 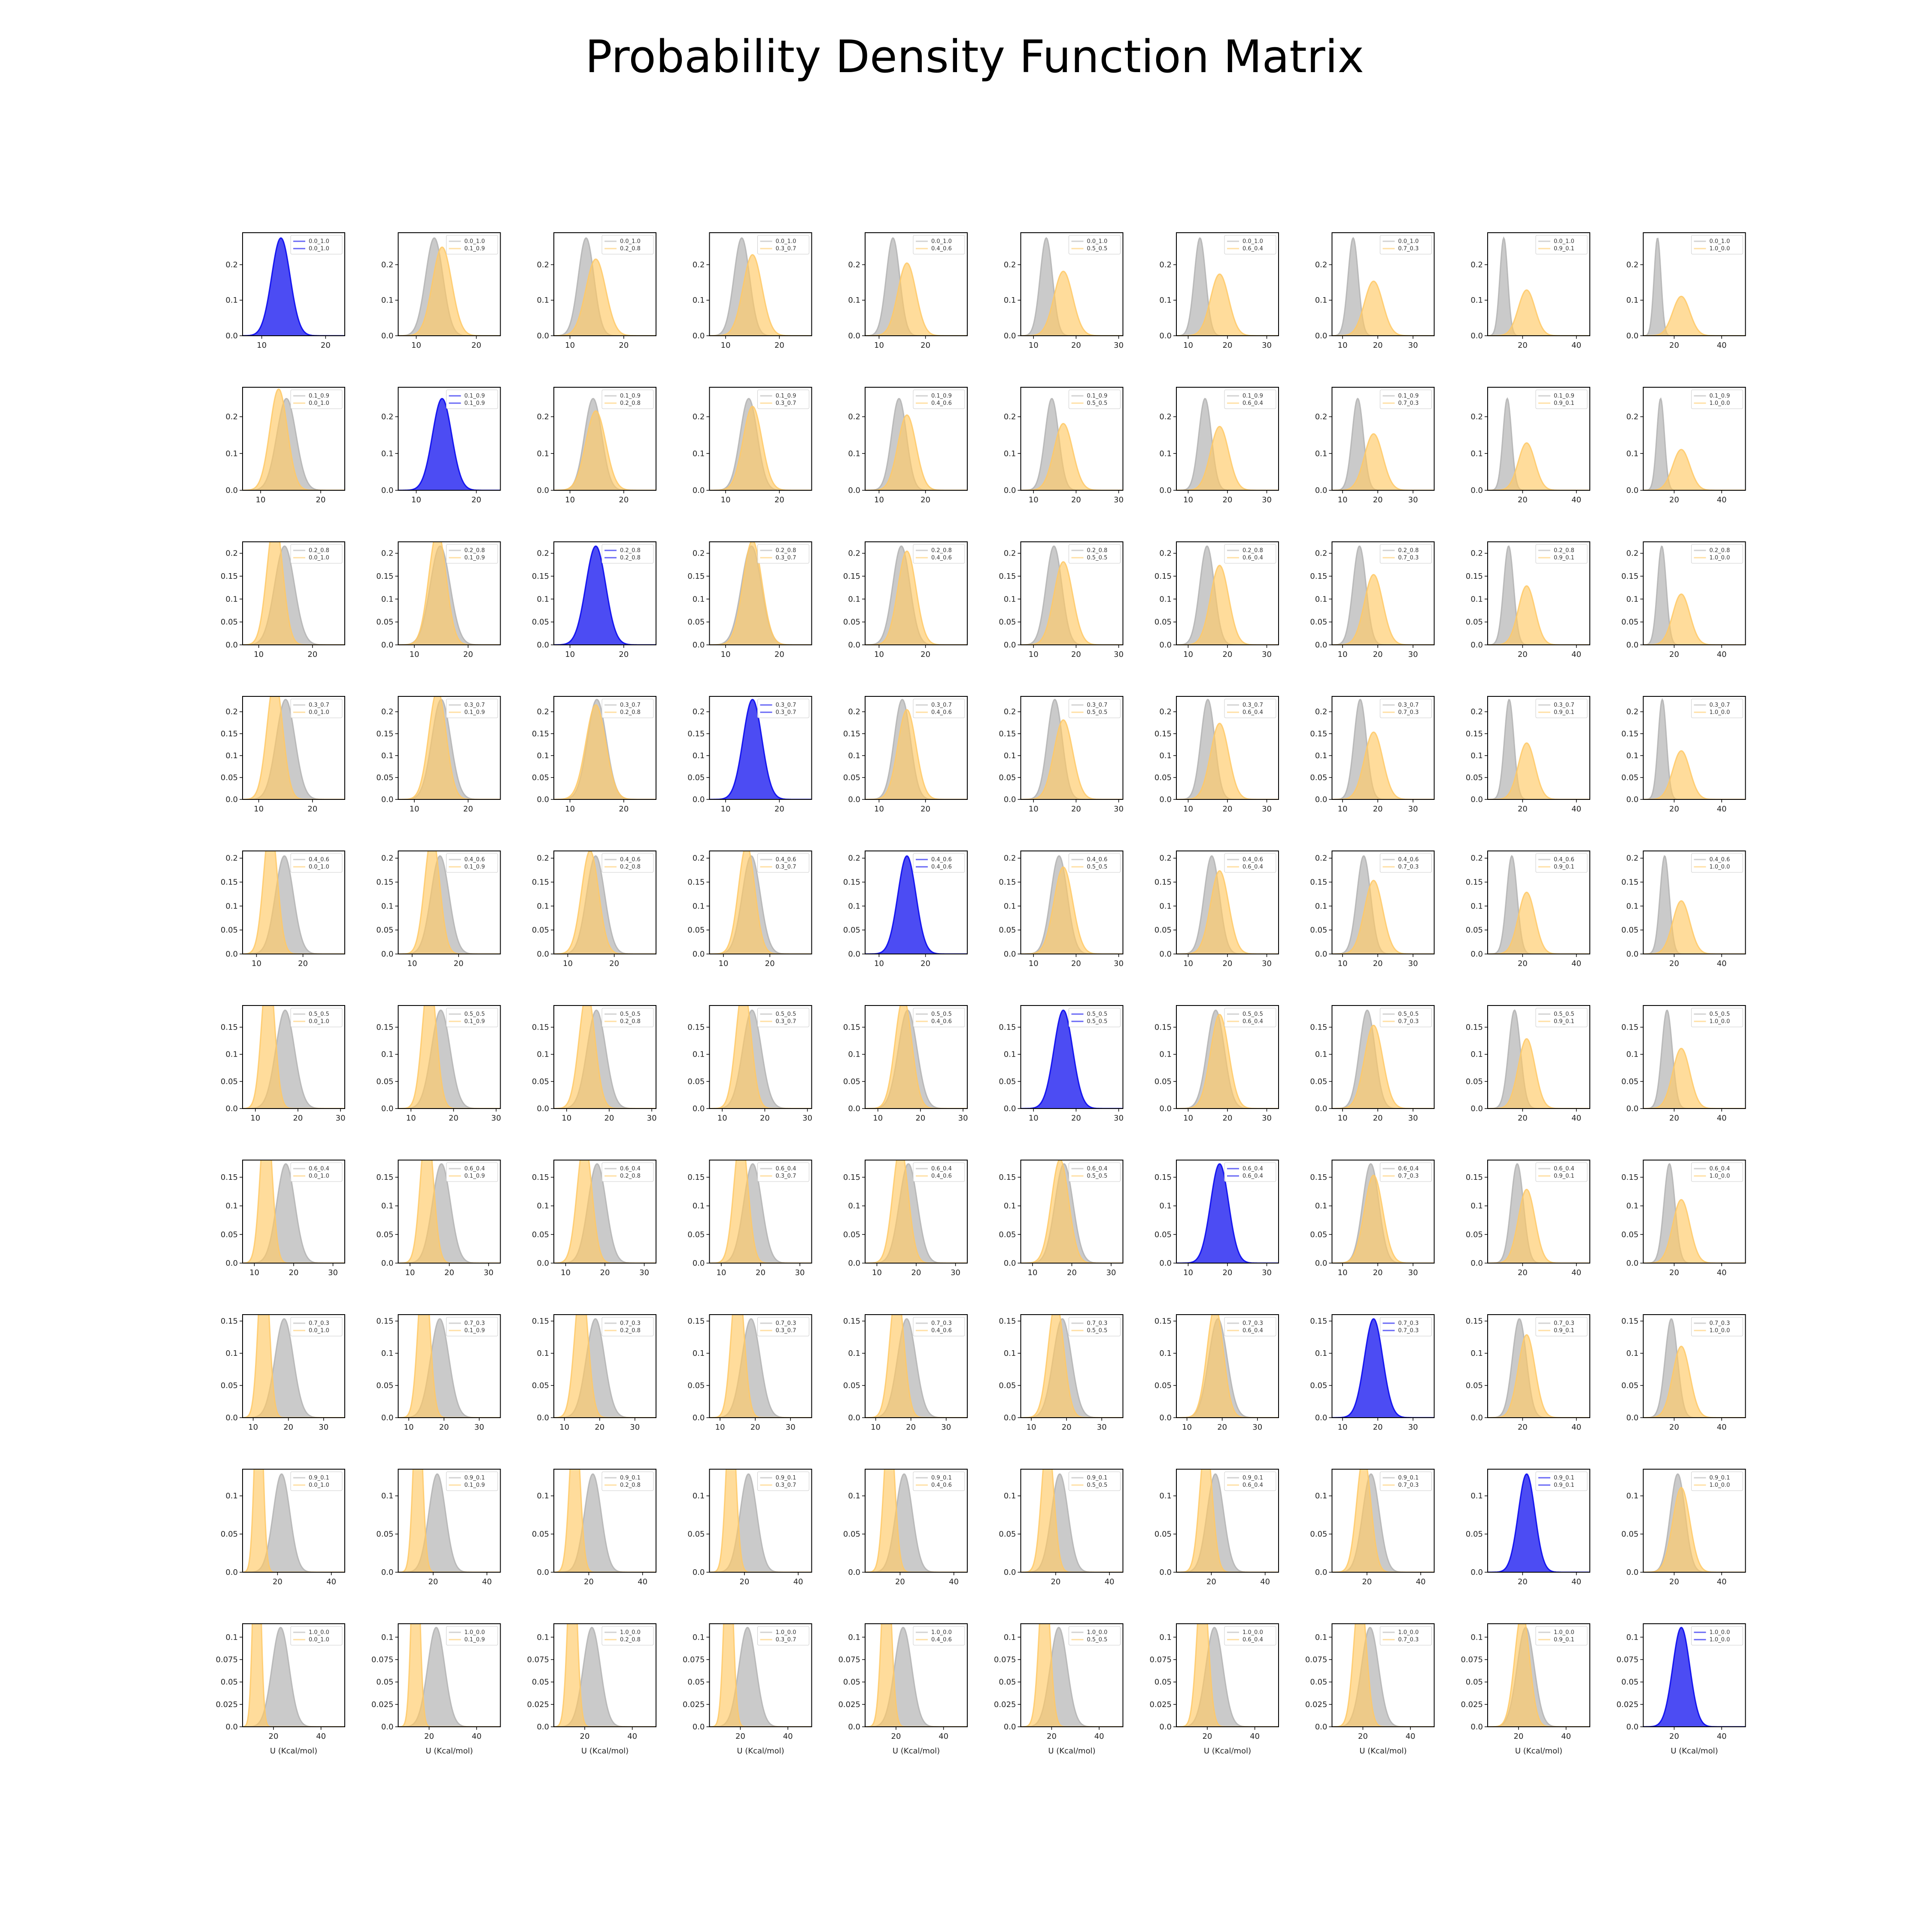 I want to click on legend-entry: 0.3_0.7, so click(x=786, y=249).